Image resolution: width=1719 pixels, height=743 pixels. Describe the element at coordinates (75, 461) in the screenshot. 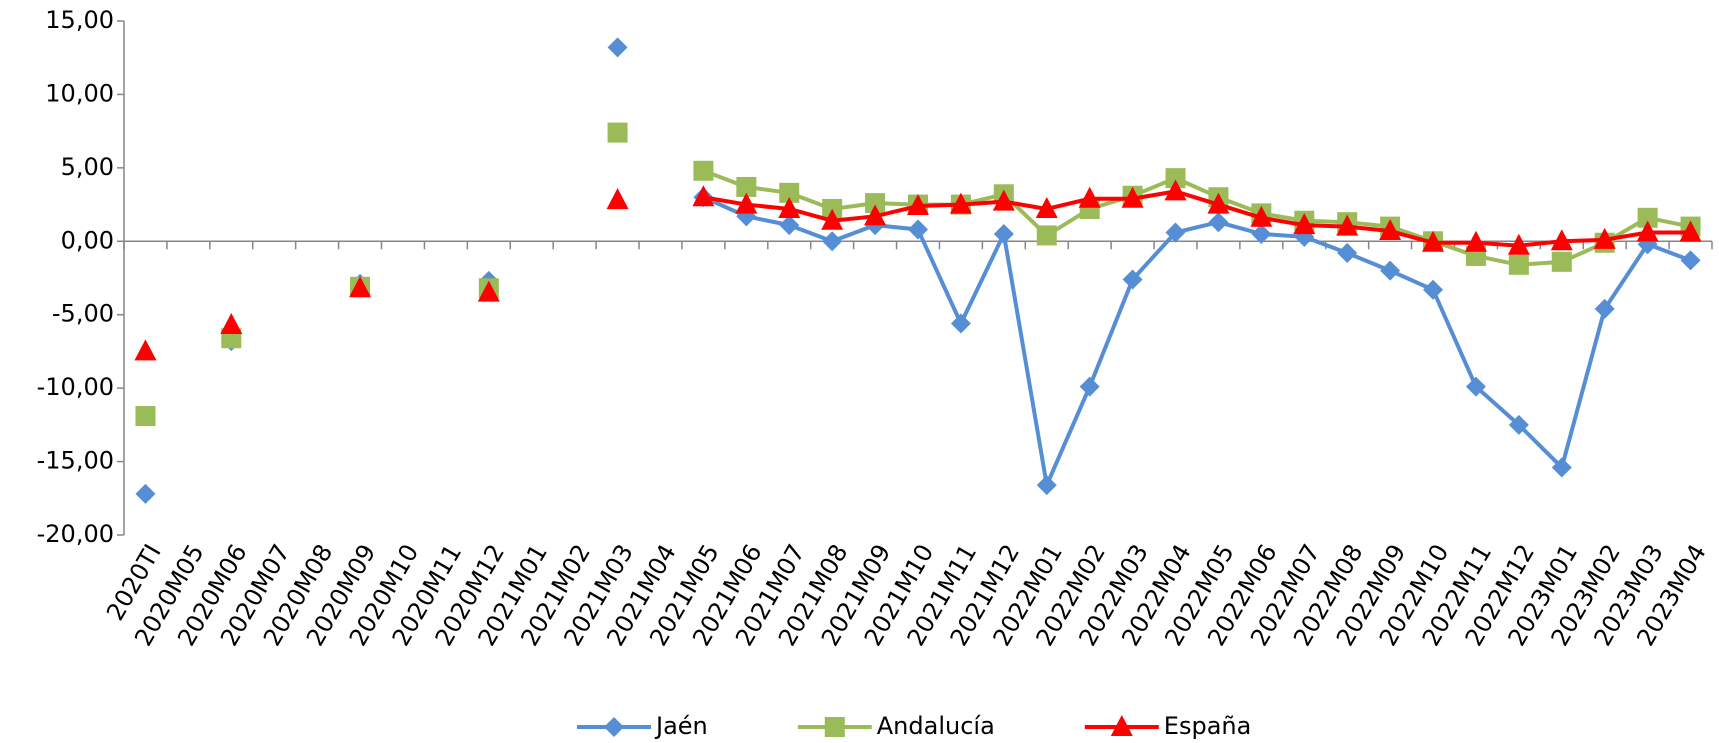

I see `y-tick-label: -15,00` at that location.